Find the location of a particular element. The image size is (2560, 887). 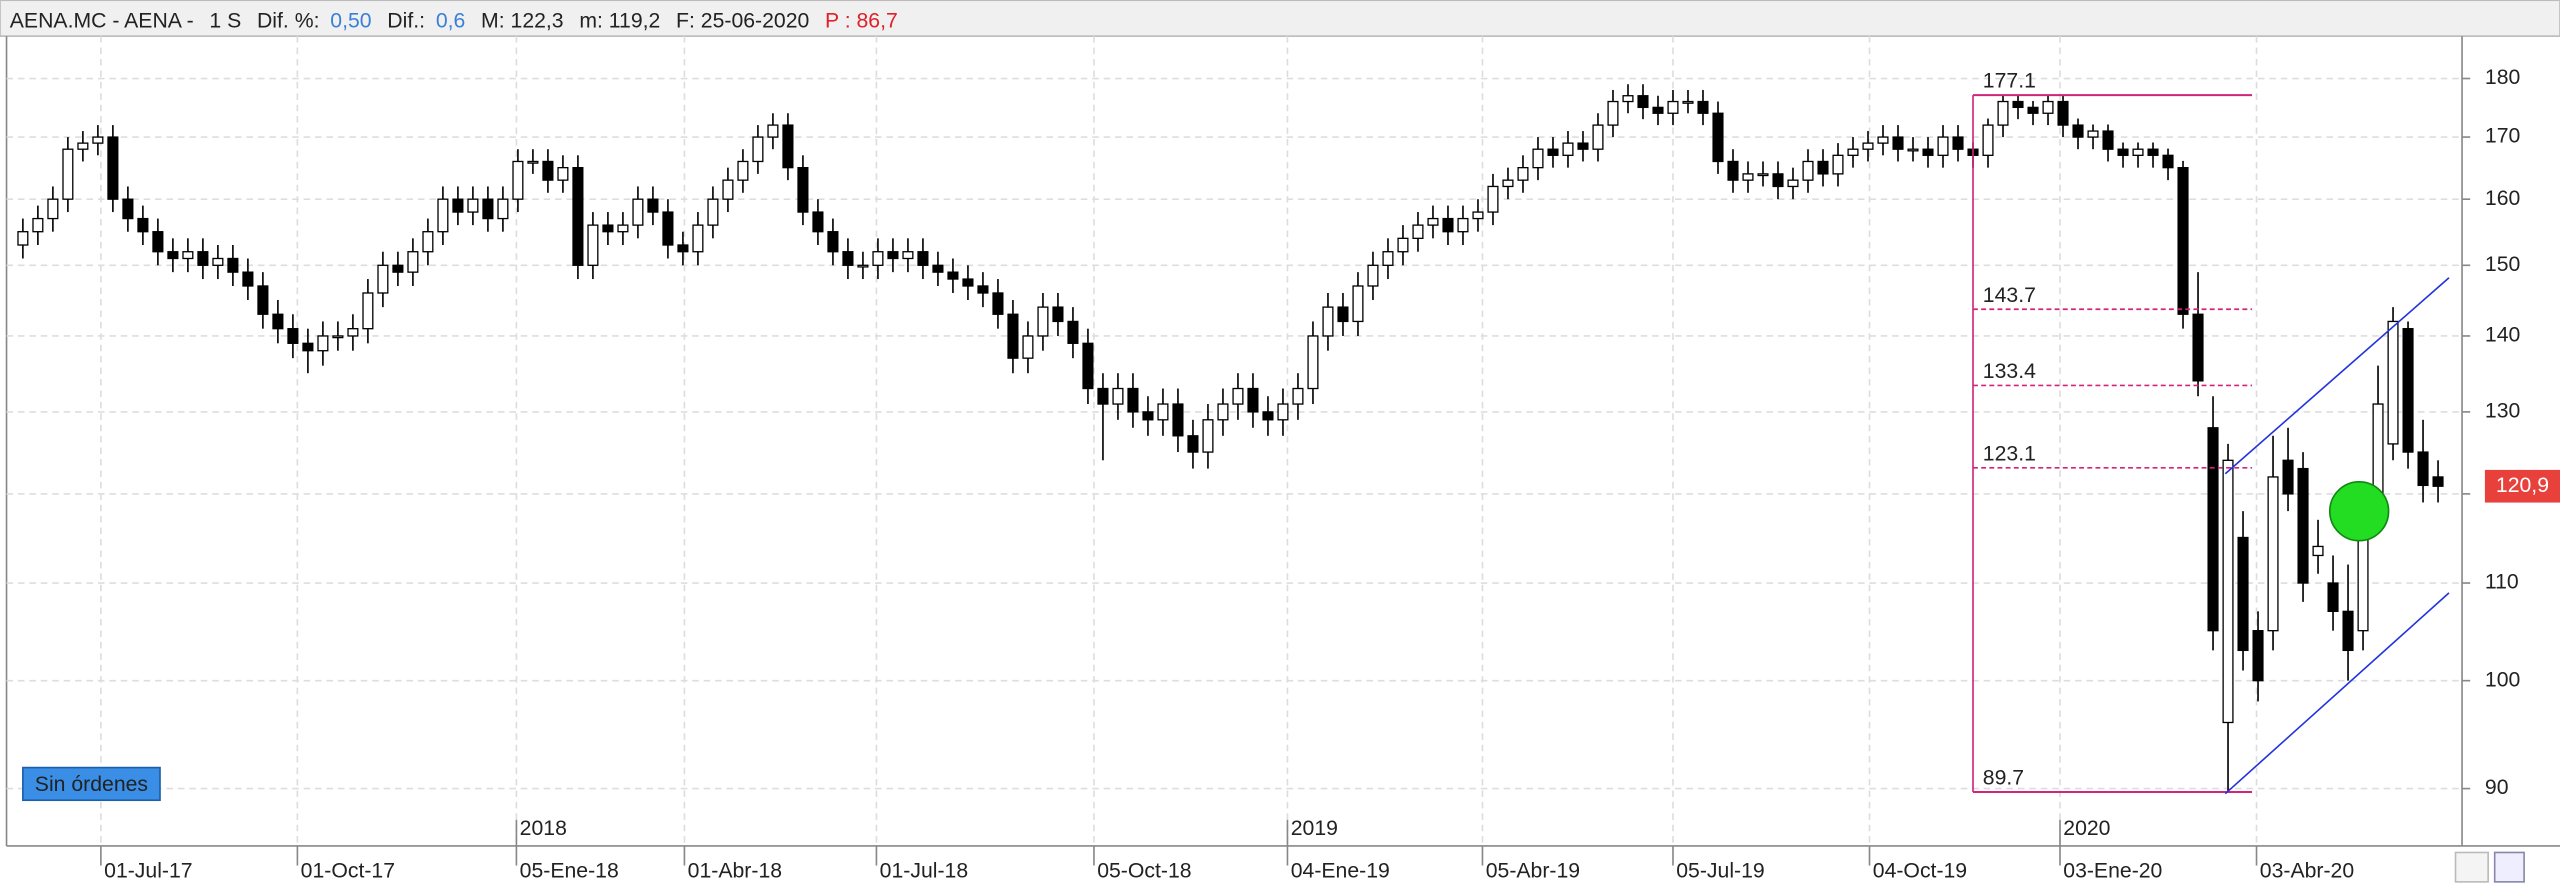

x-tick-label: 01-Jul-18 is located at coordinates (924, 871).